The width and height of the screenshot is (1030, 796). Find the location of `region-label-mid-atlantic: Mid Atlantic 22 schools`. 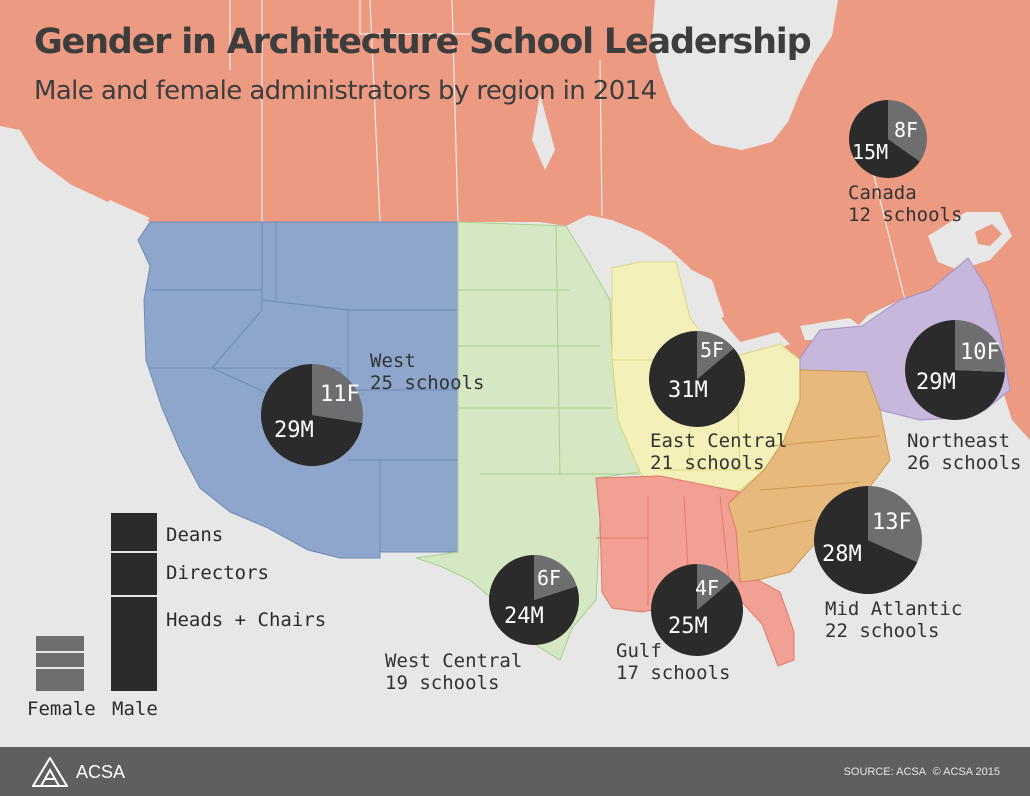

region-label-mid-atlantic: Mid Atlantic 22 schools is located at coordinates (894, 620).